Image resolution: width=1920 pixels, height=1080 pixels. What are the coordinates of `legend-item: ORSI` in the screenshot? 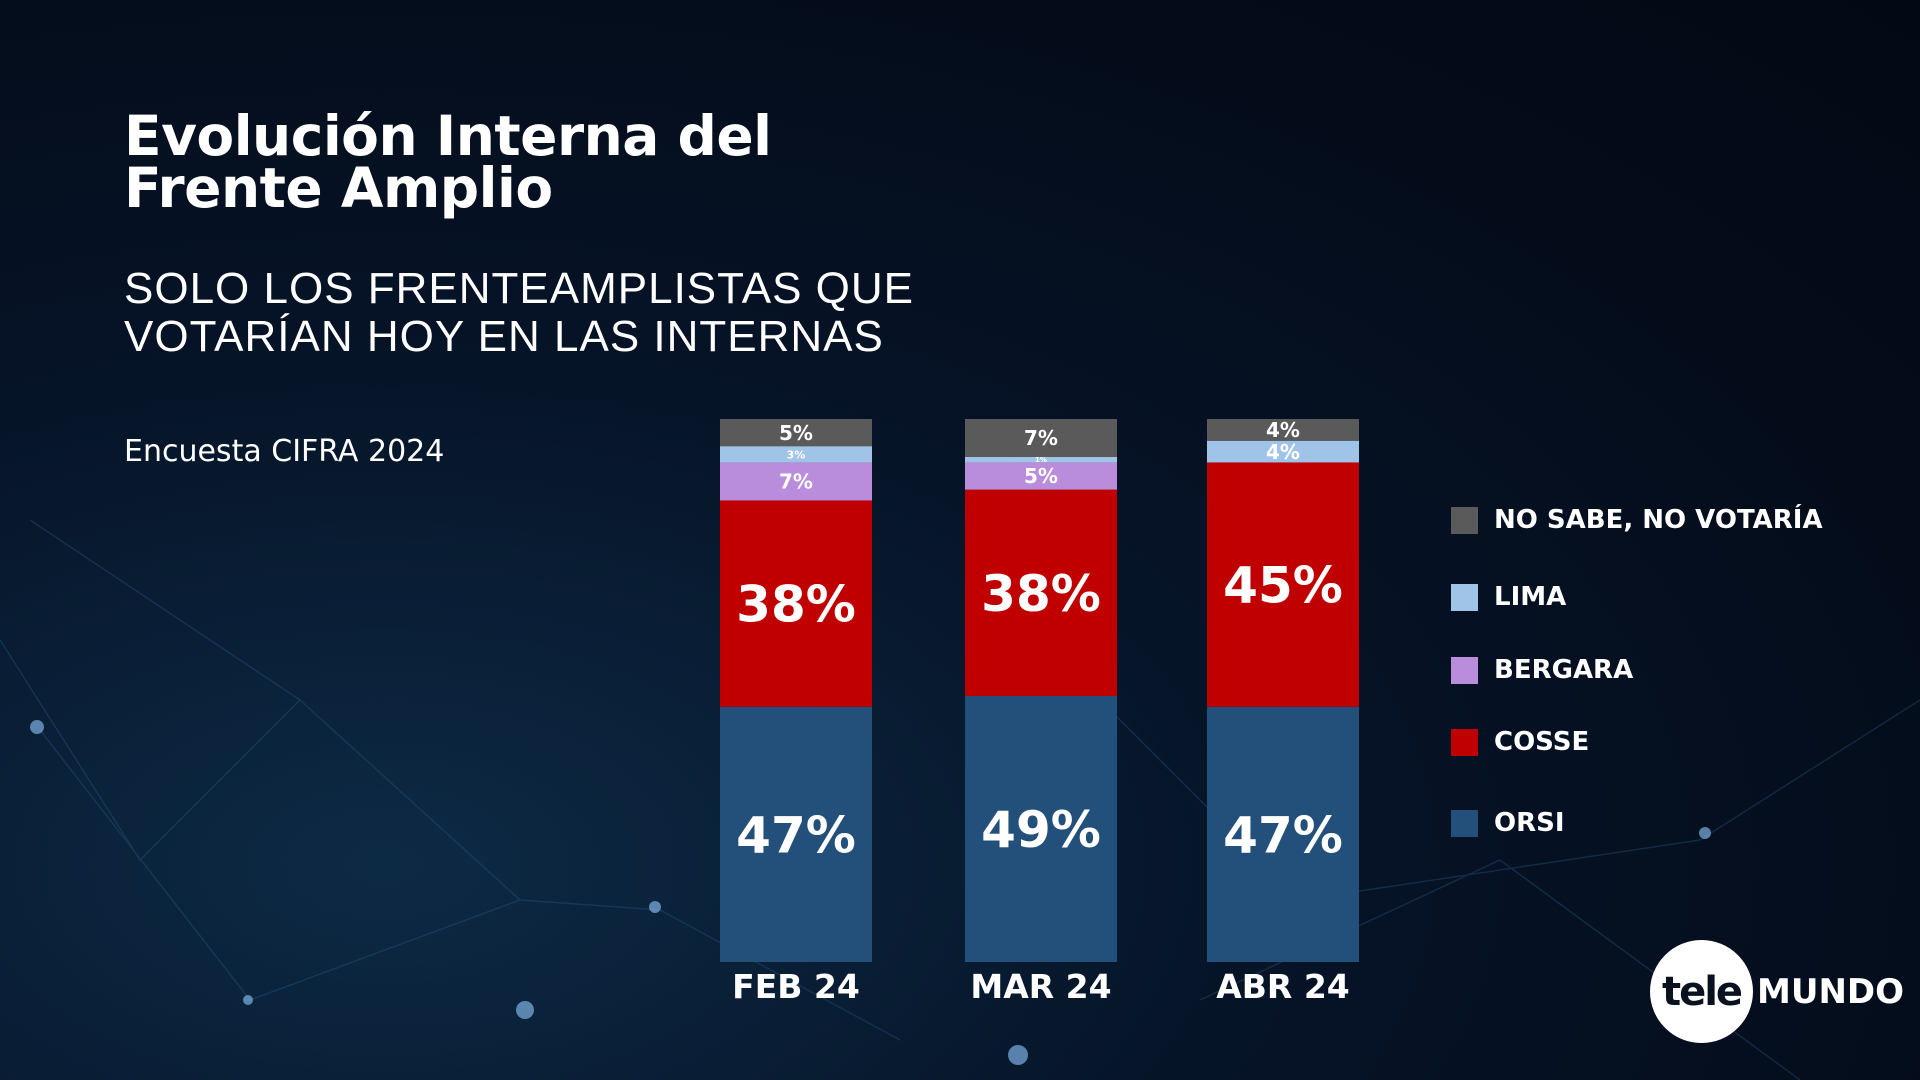 It's located at (1508, 823).